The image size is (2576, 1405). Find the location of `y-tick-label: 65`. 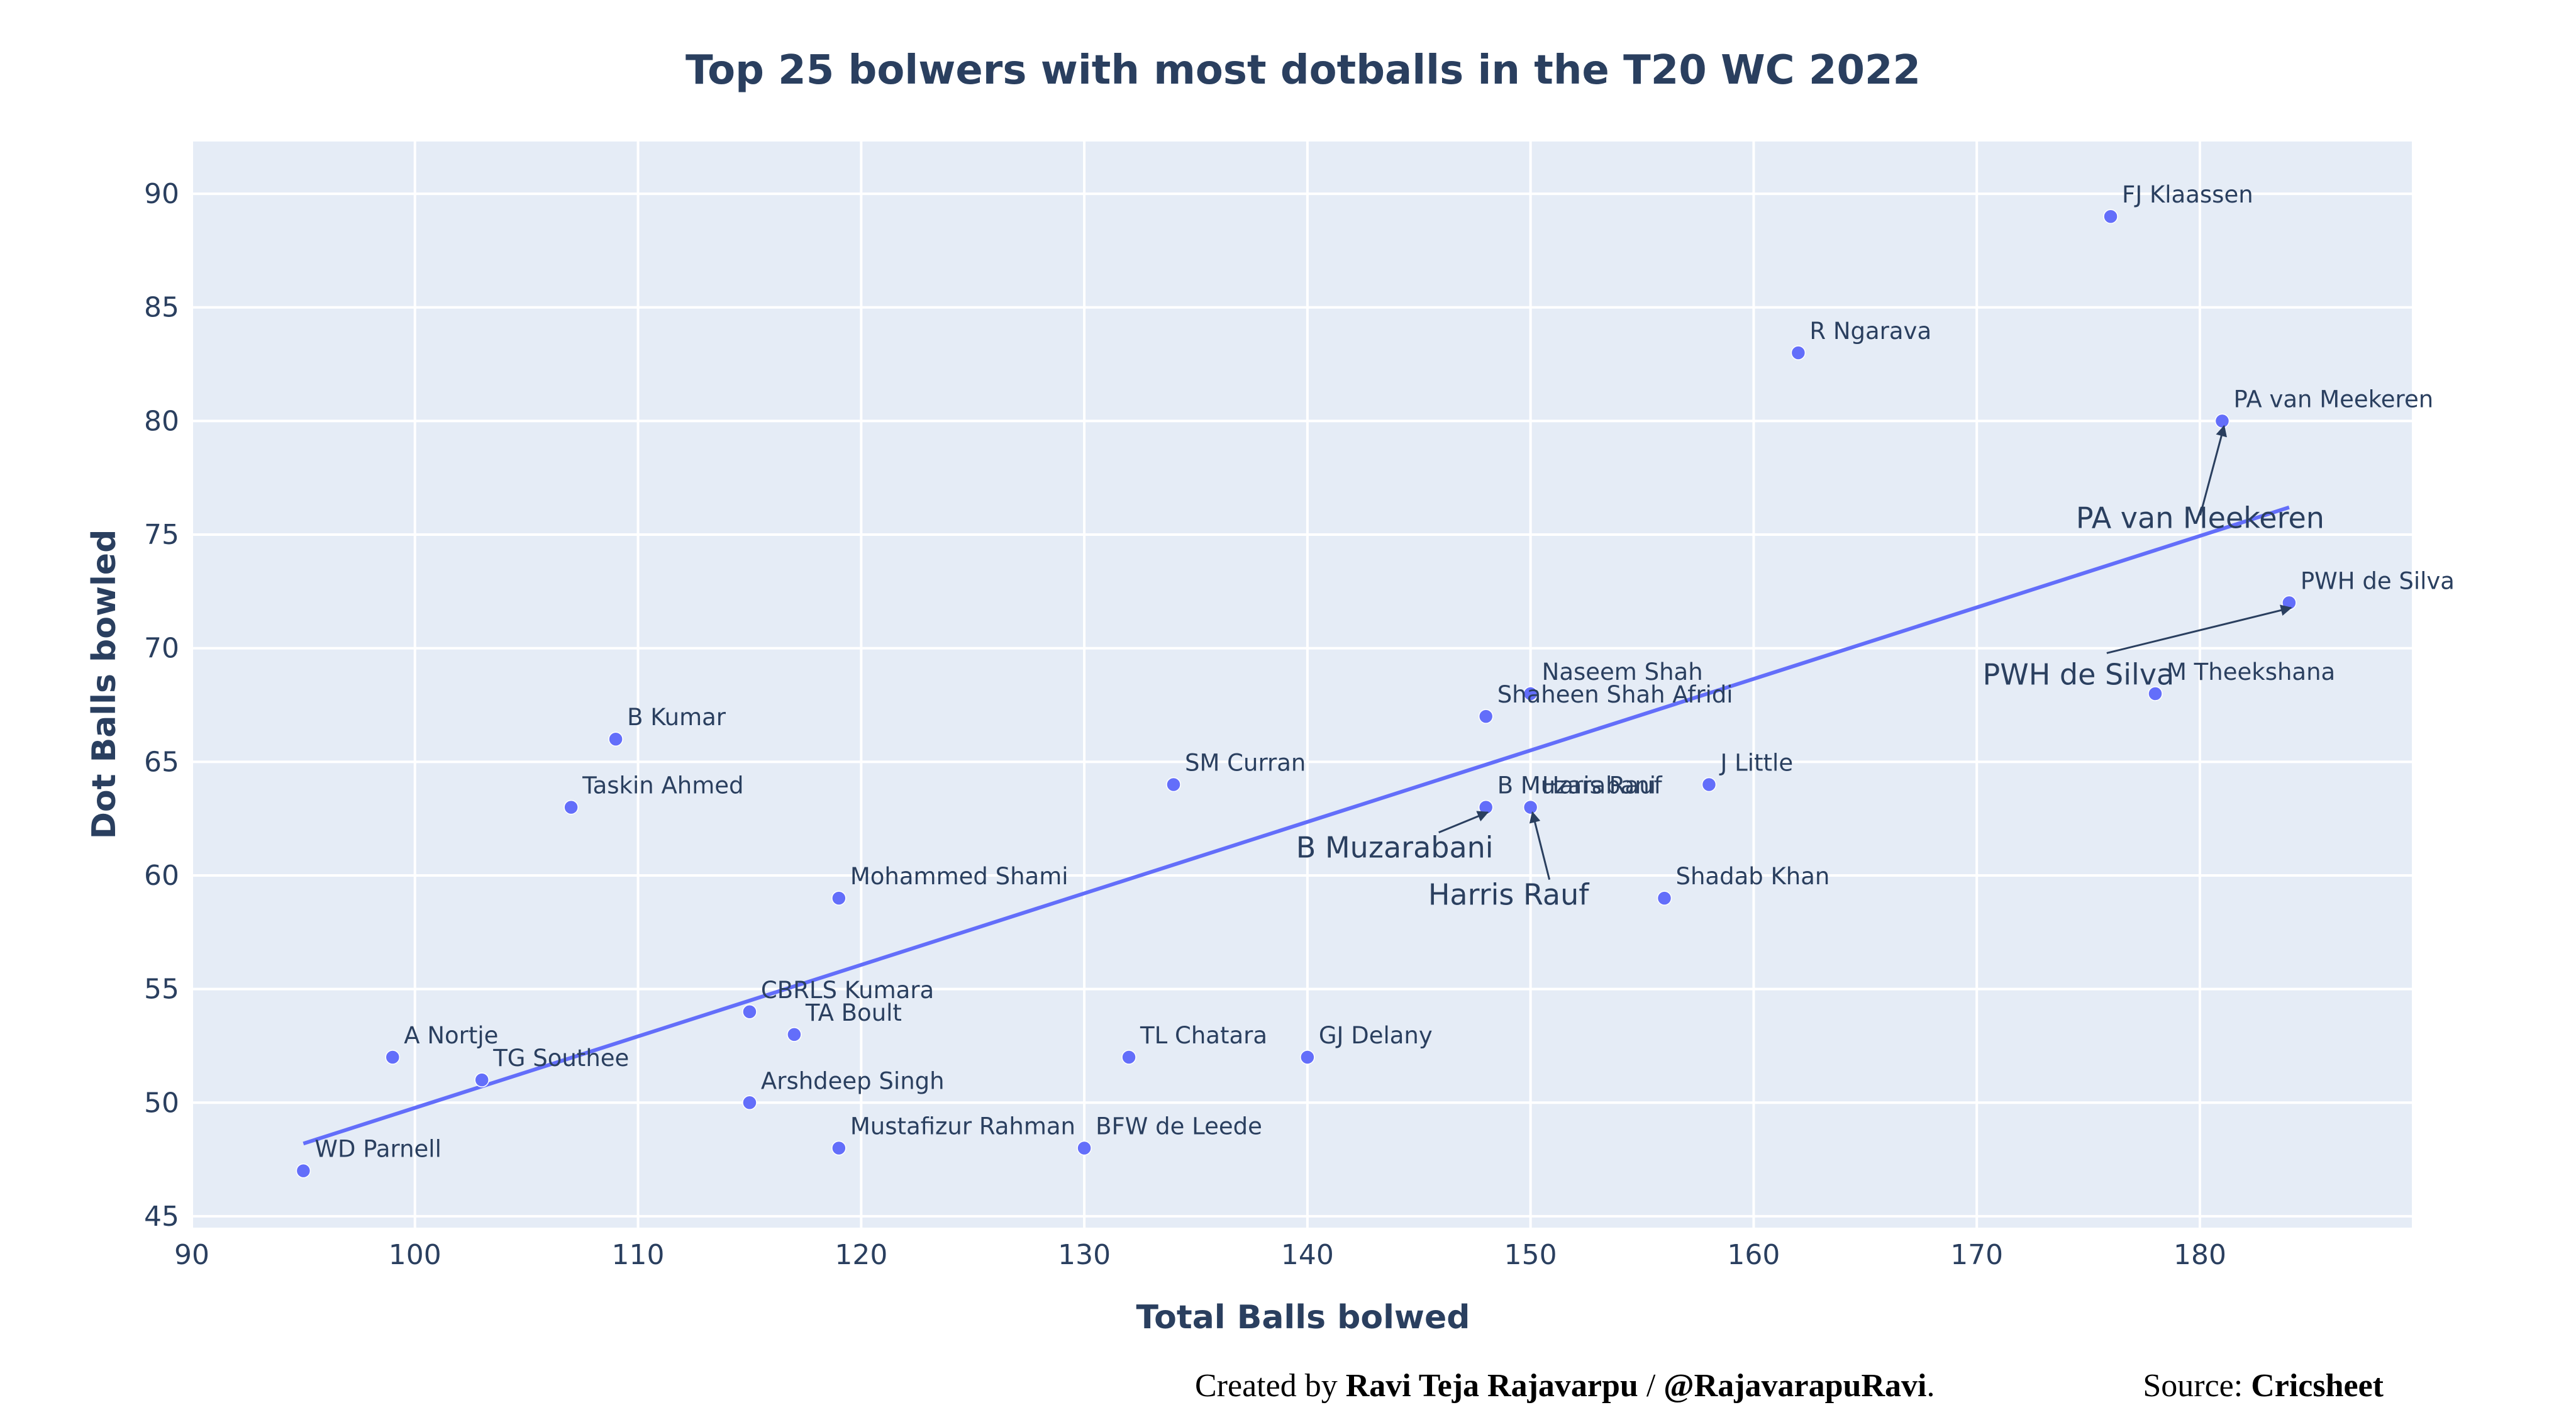

y-tick-label: 65 is located at coordinates (161, 762).